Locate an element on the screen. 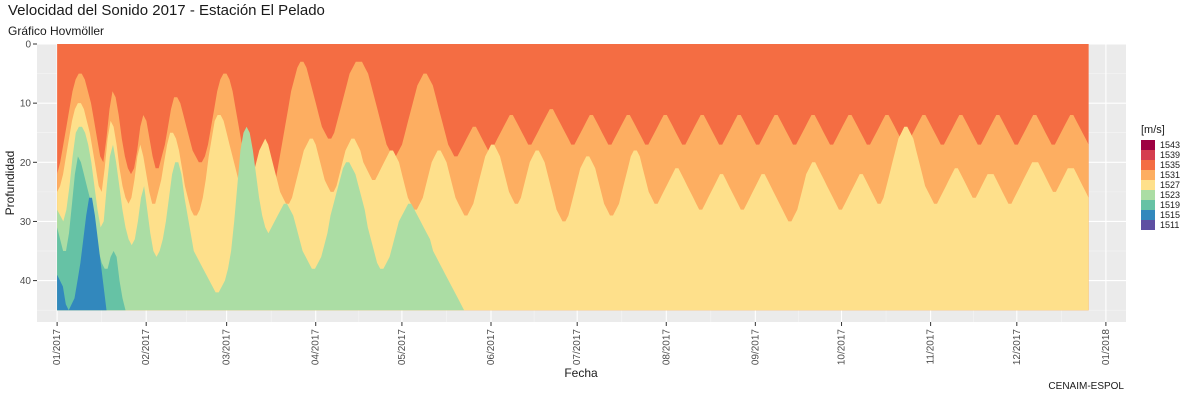  x-tick-label: 05/2017 is located at coordinates (402, 347).